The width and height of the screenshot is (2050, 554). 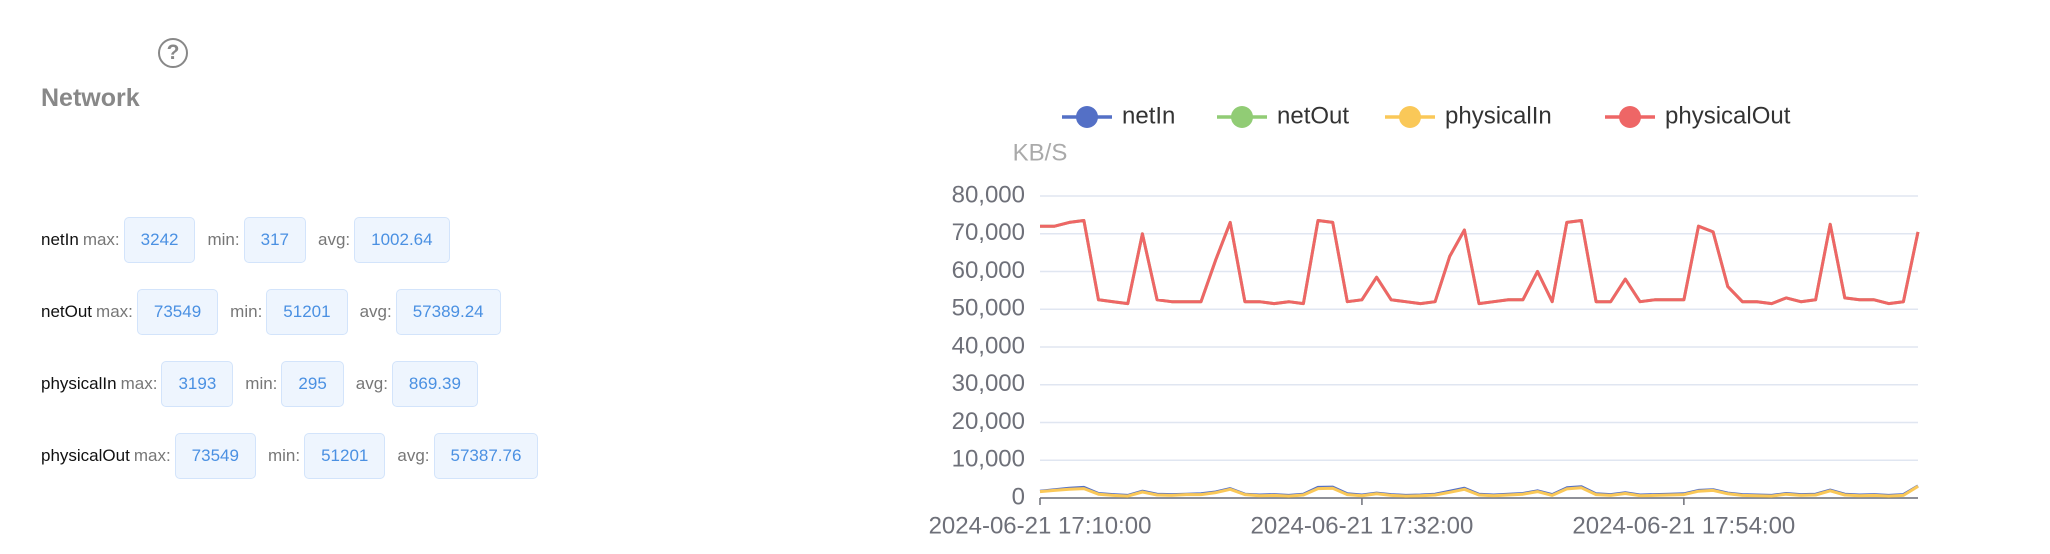 I want to click on stat-value: 1002.64, so click(x=402, y=239).